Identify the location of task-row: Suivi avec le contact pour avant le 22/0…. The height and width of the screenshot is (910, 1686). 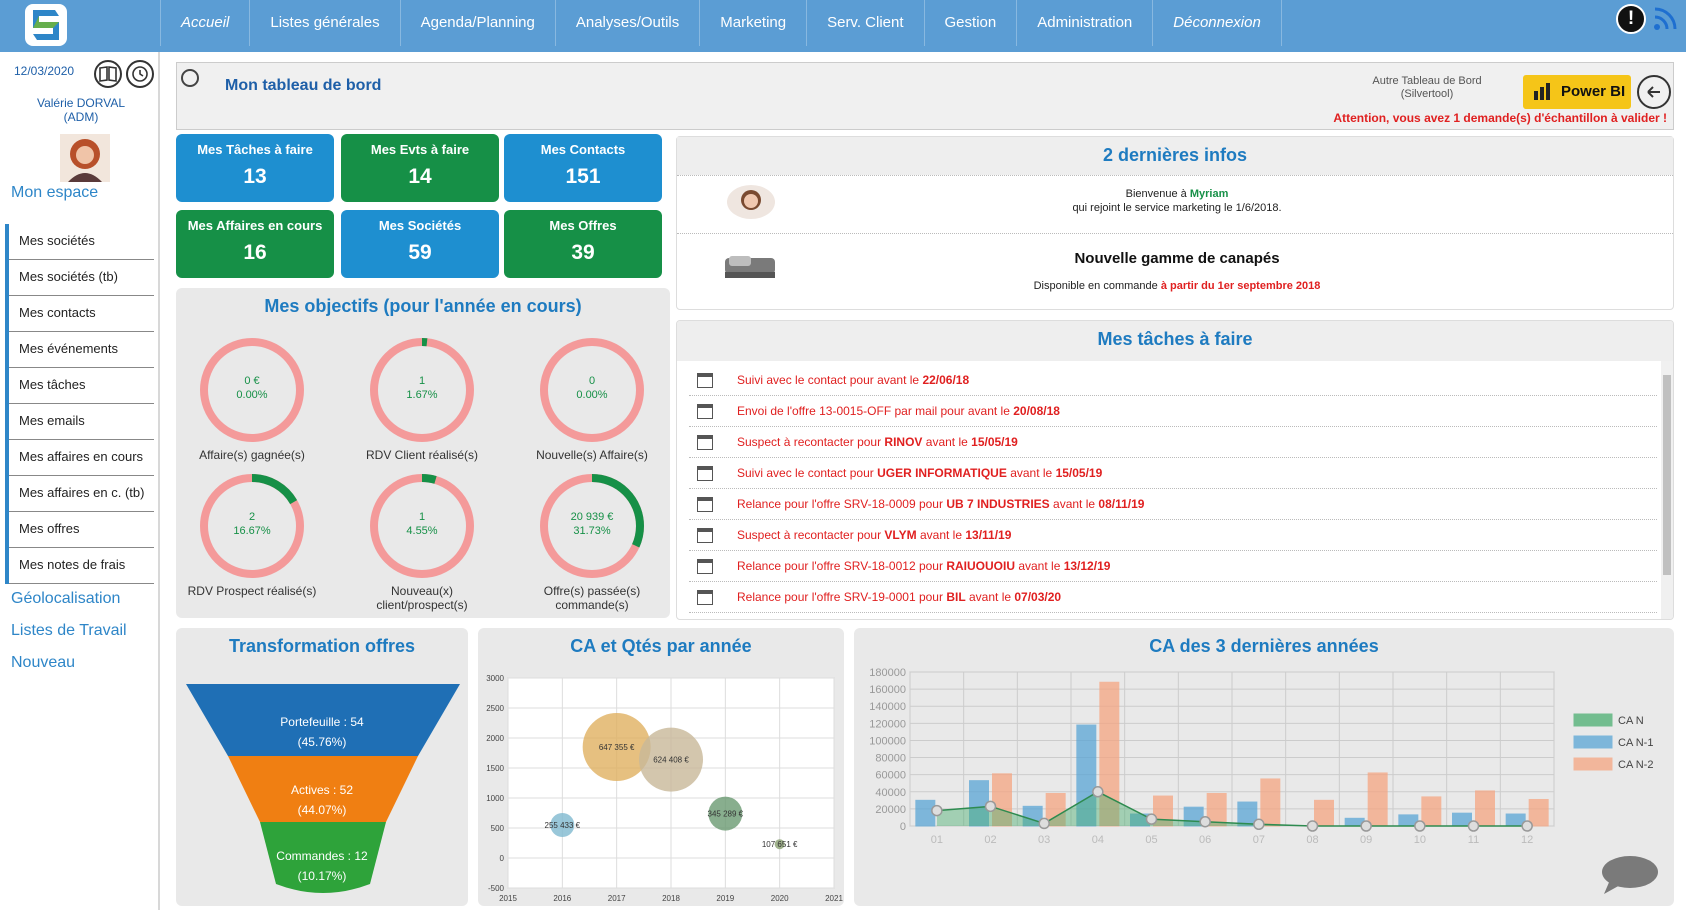
(1173, 380).